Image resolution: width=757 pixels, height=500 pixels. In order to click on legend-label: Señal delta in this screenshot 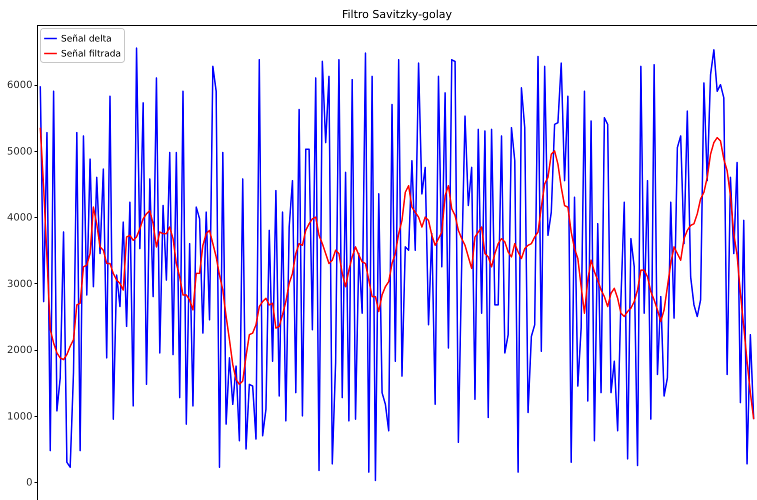, I will do `click(86, 39)`.